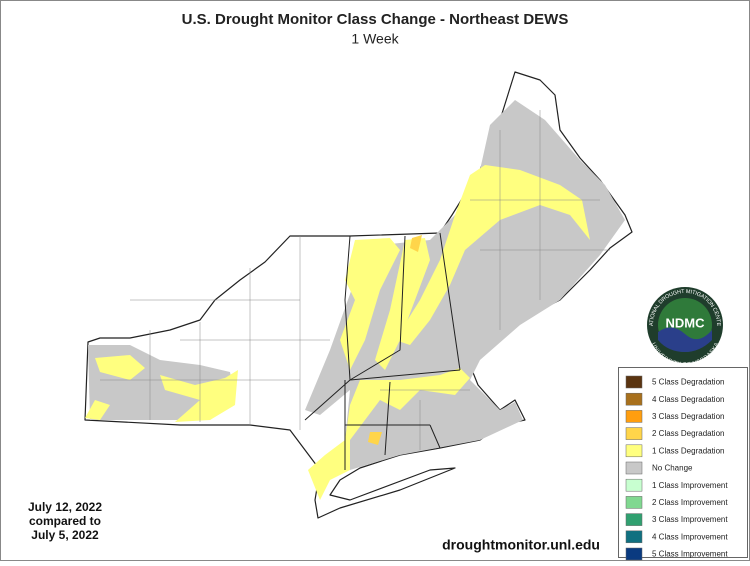 This screenshot has height=566, width=750. Describe the element at coordinates (690, 536) in the screenshot. I see `legend-label: 4 Class Improvement` at that location.